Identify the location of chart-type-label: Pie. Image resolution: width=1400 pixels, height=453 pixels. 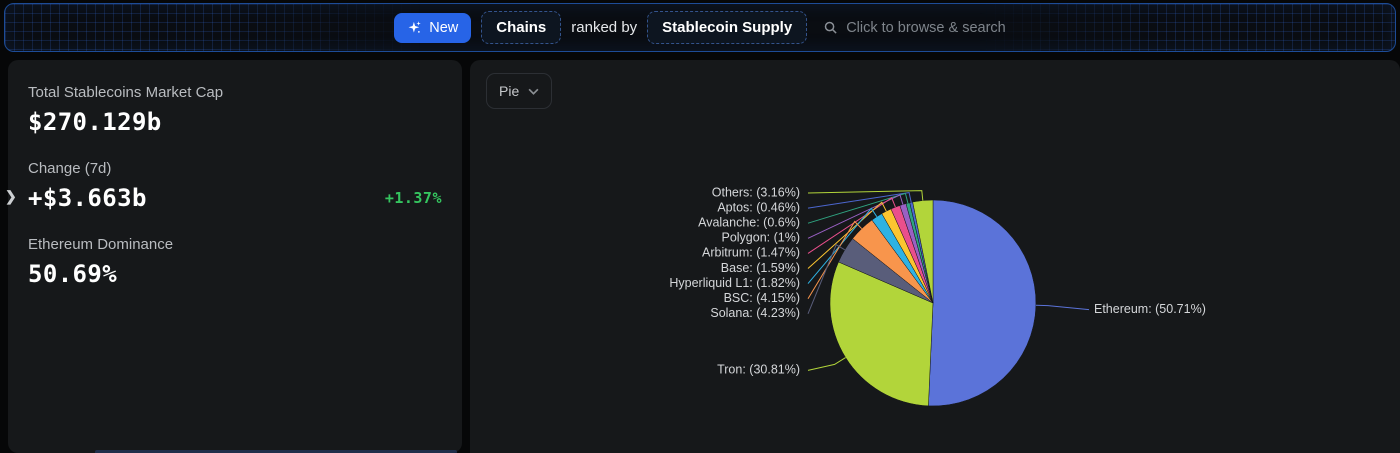
(509, 91).